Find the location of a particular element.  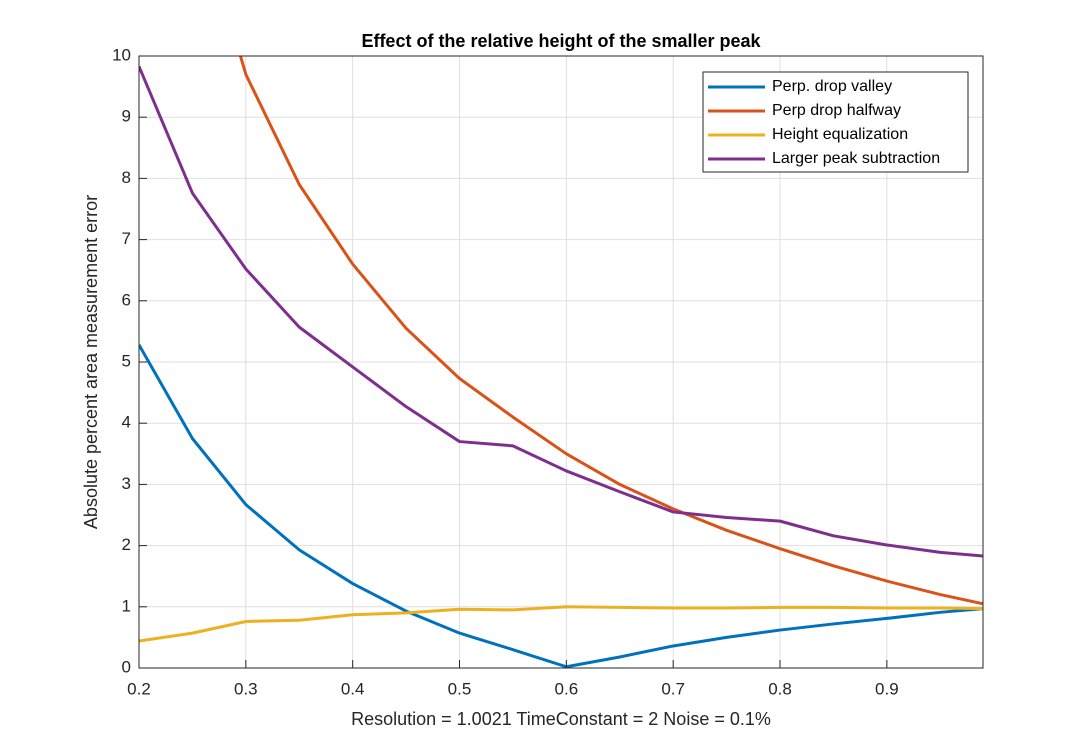

legend-box is located at coordinates (835, 122).